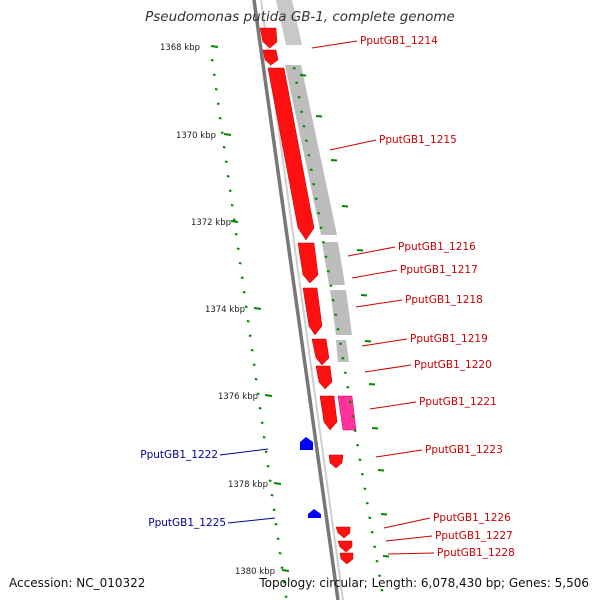 Image resolution: width=600 pixels, height=600 pixels. I want to click on kbp-tick-label: 1368 kbp, so click(180, 48).